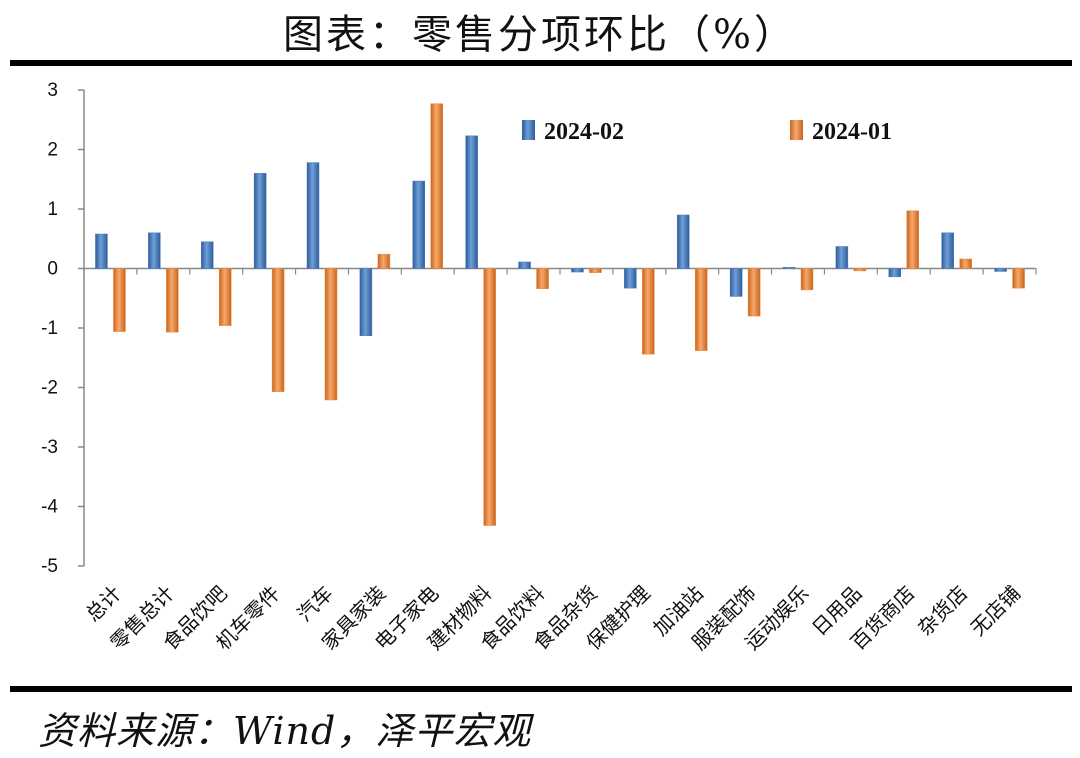 This screenshot has width=1080, height=758. Describe the element at coordinates (52, 269) in the screenshot. I see `y-tick-label: 0` at that location.